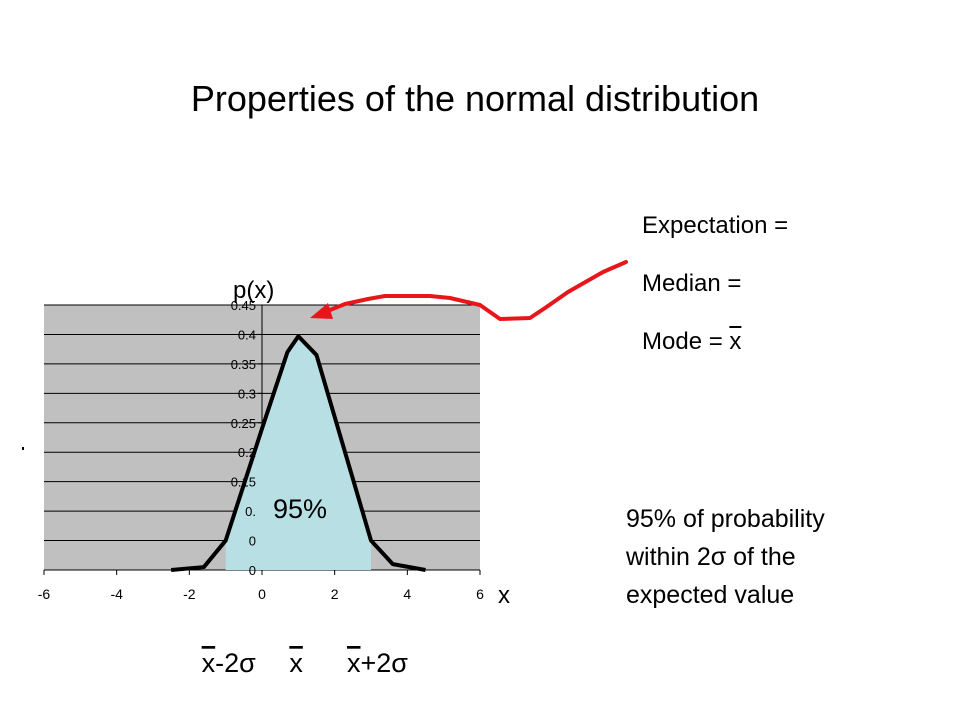 This screenshot has height=720, width=960. I want to click on density-curve, so click(298, 453).